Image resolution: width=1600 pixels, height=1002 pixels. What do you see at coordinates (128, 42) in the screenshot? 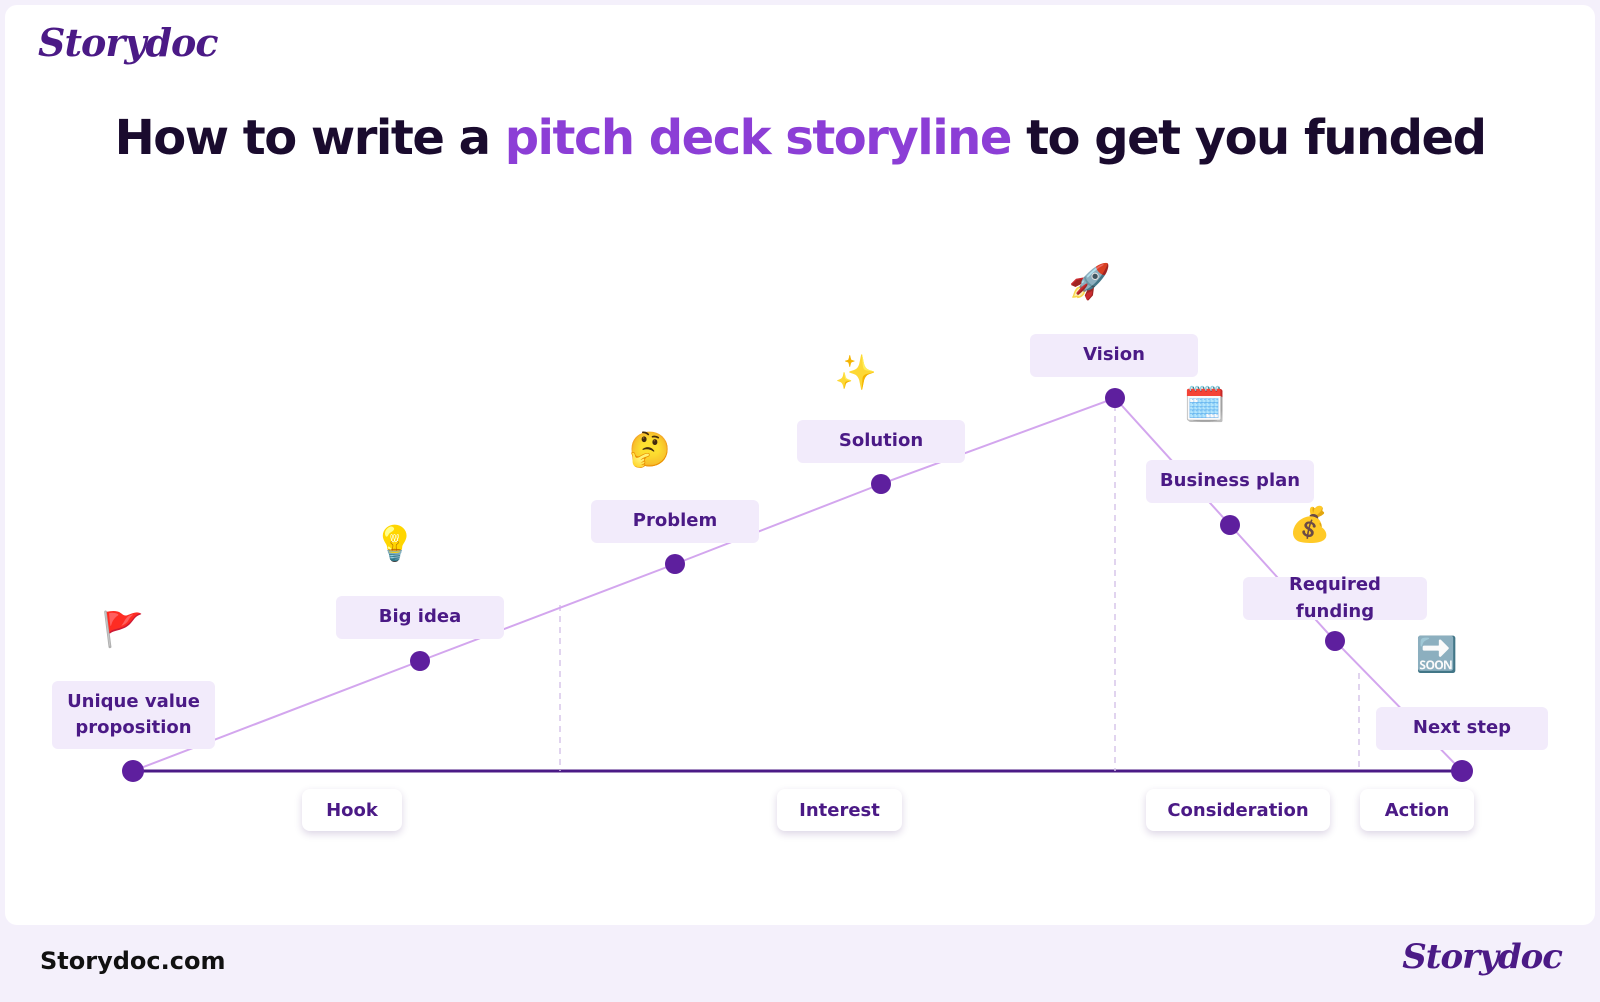
I see `storydoc-logo: Storydoc` at bounding box center [128, 42].